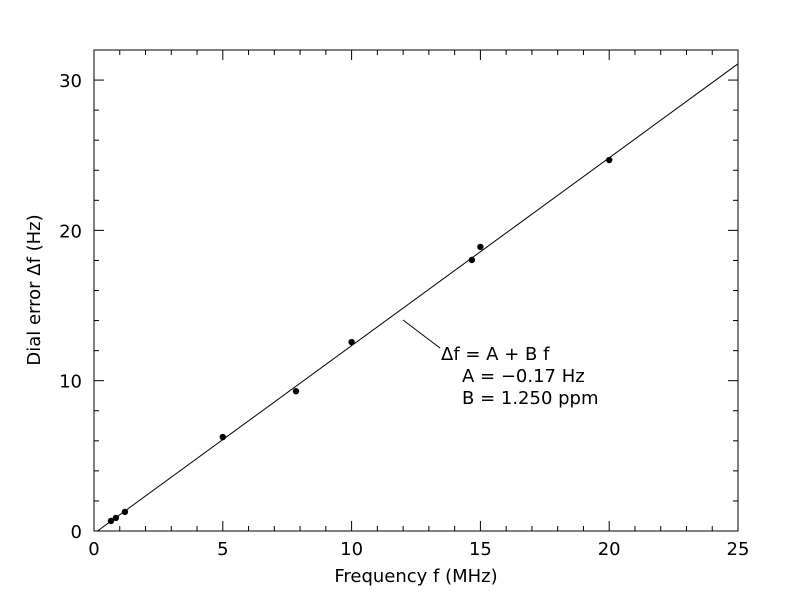 The height and width of the screenshot is (616, 792). I want to click on x-tick-label: 0, so click(93, 549).